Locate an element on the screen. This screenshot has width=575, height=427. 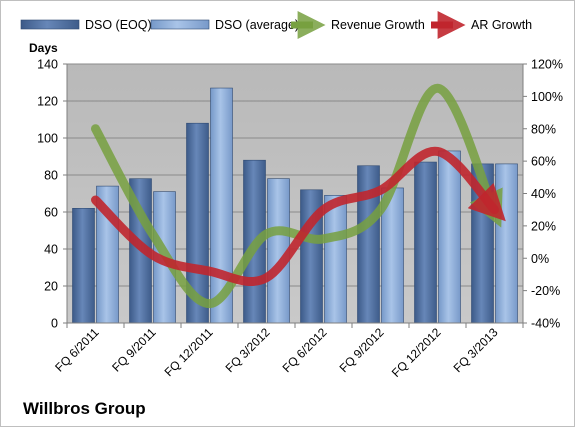
legend-item: DSO (EOQ) is located at coordinates (86, 25).